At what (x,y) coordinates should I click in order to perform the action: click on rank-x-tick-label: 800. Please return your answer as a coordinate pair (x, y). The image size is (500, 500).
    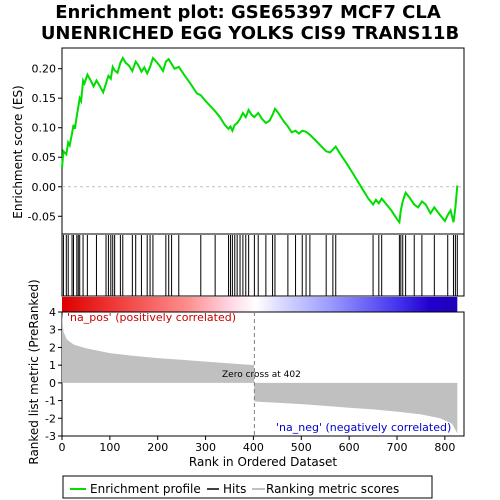
    Looking at the image, I should click on (444, 447).